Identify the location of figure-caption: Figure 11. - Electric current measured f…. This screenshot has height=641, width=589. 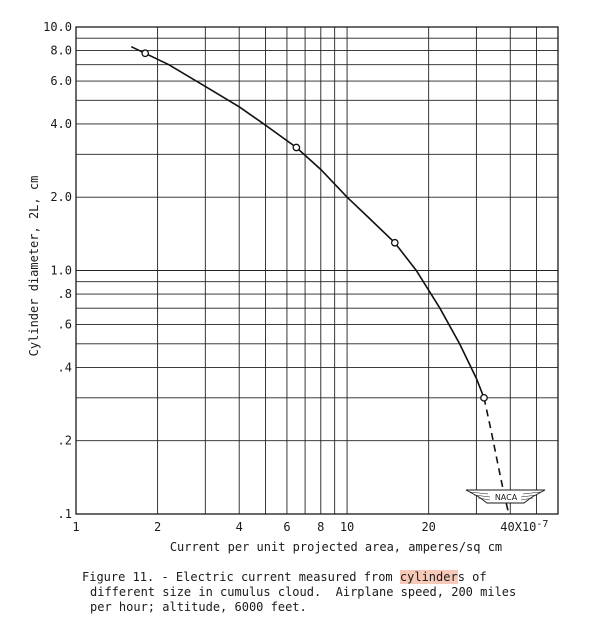
(332, 592).